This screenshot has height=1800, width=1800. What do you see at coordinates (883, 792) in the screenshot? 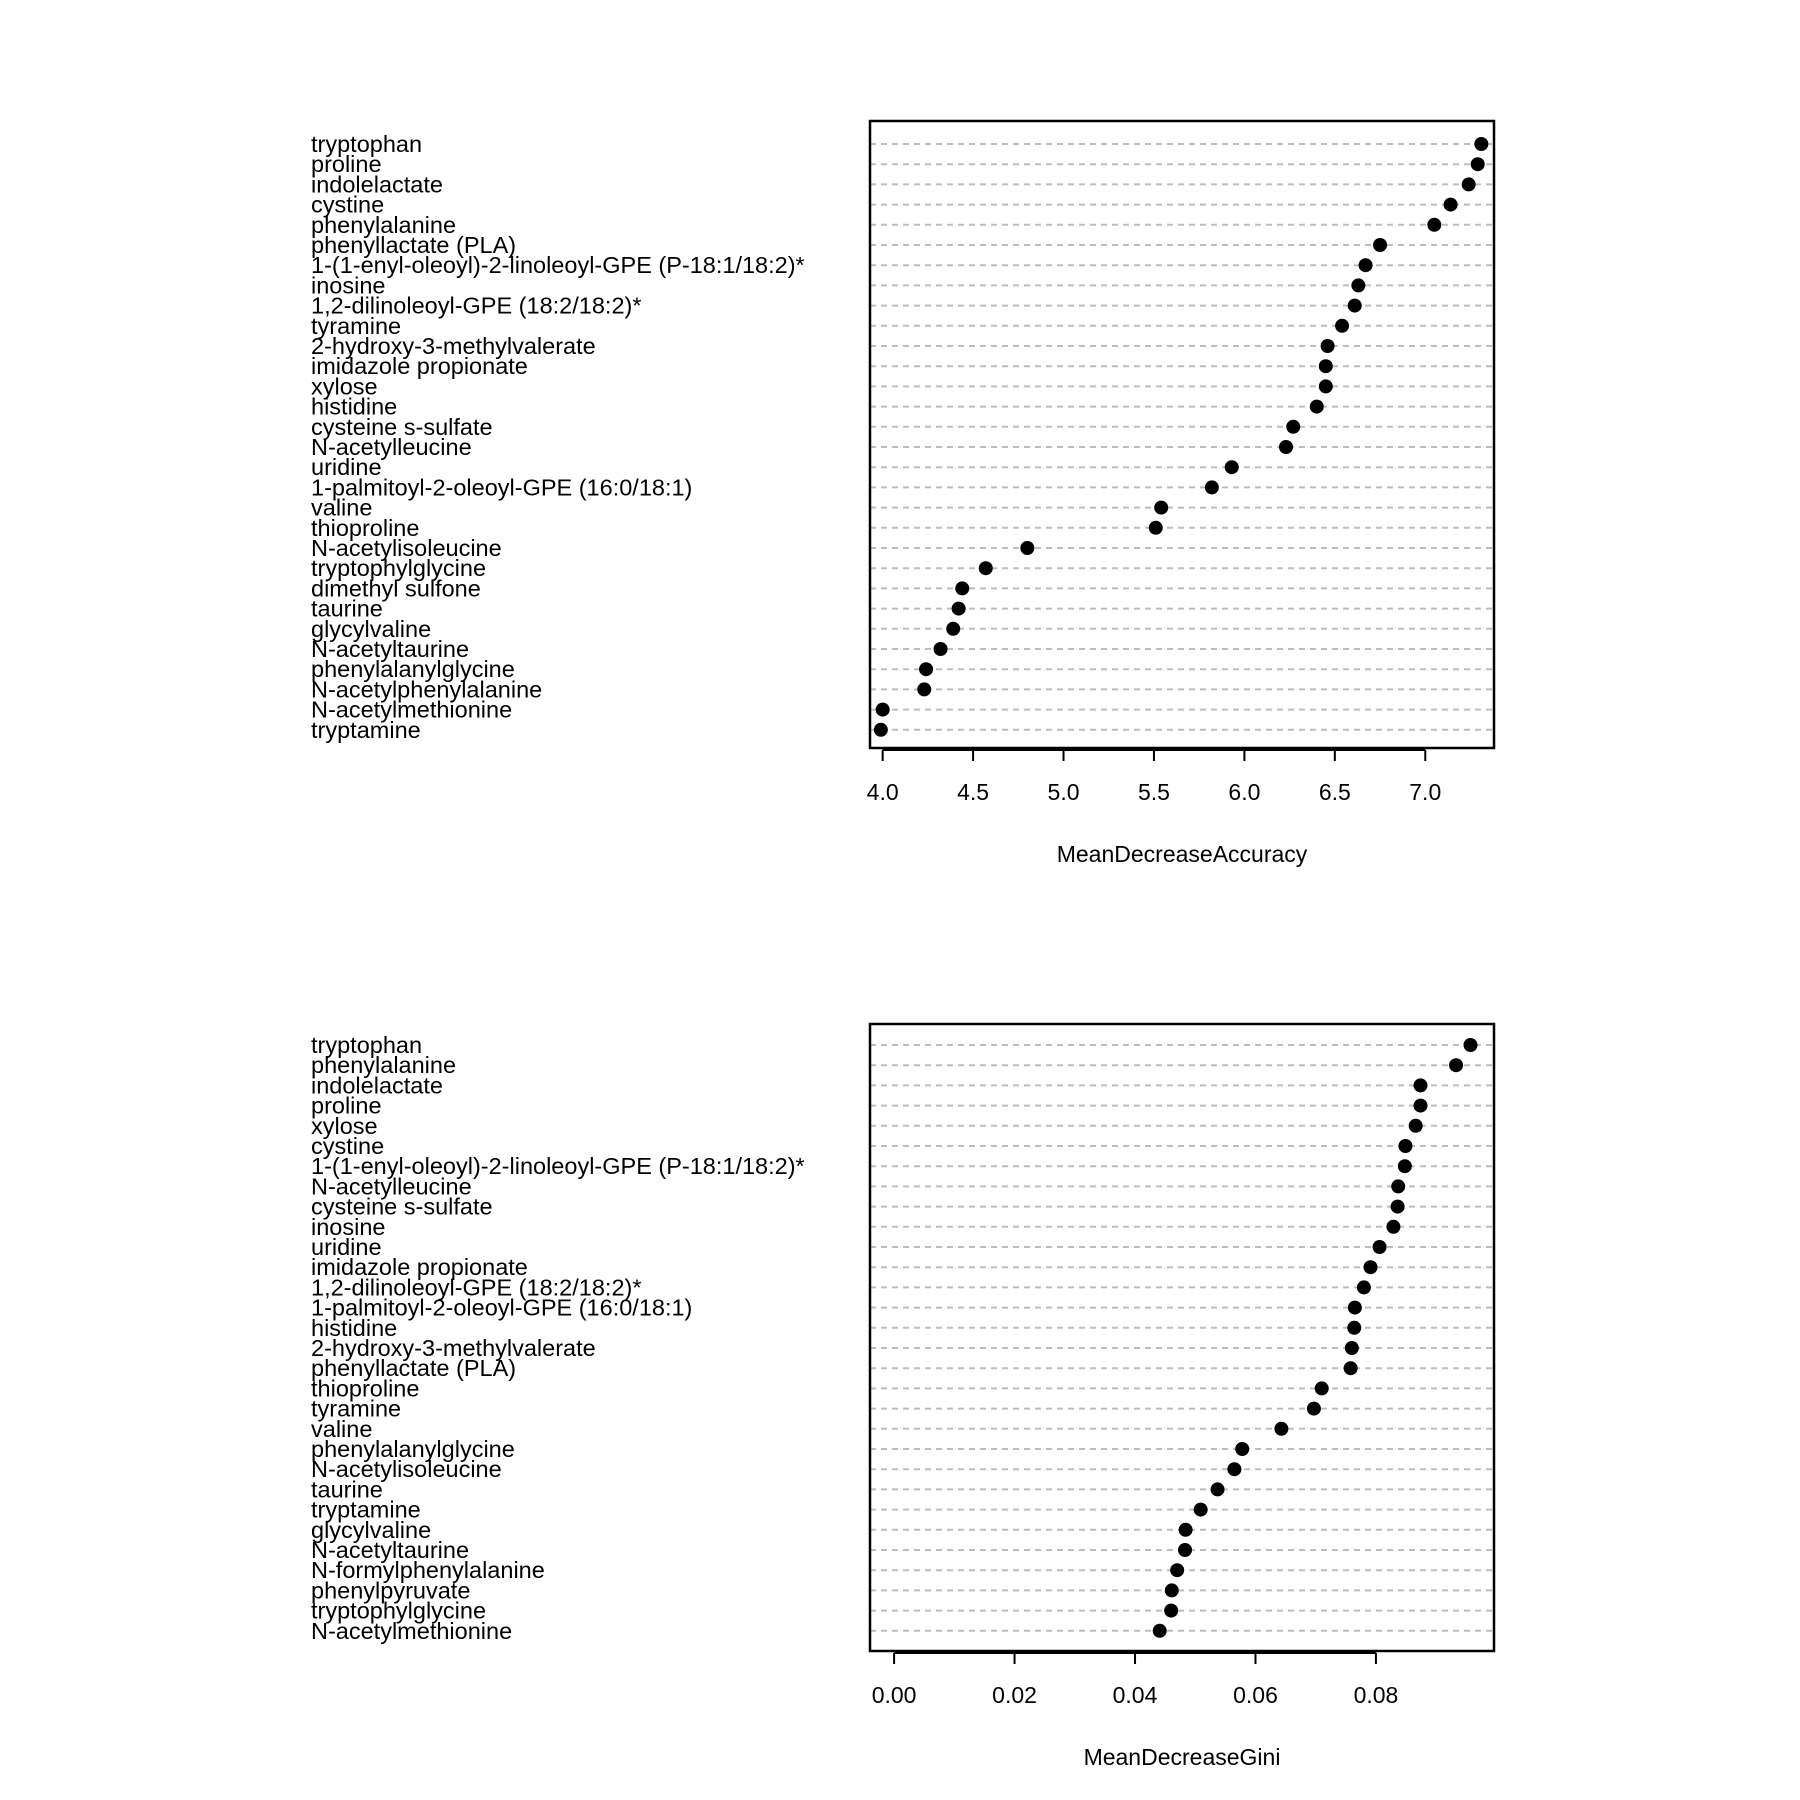
I see `x-tick-label: 4.0` at bounding box center [883, 792].